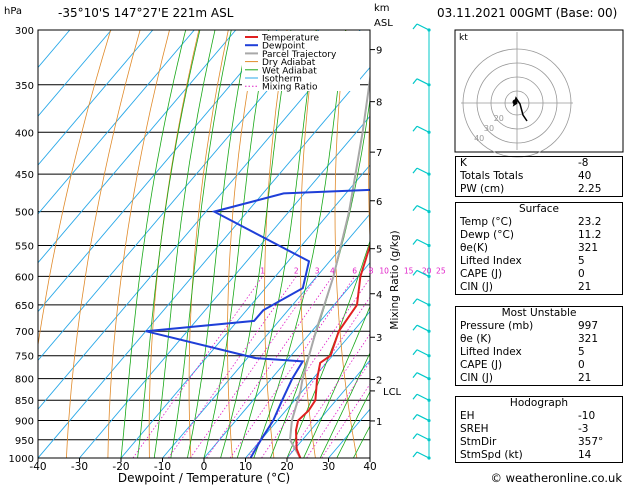 The image size is (629, 486). I want to click on hodograph-storm-motion, so click(515, 102).